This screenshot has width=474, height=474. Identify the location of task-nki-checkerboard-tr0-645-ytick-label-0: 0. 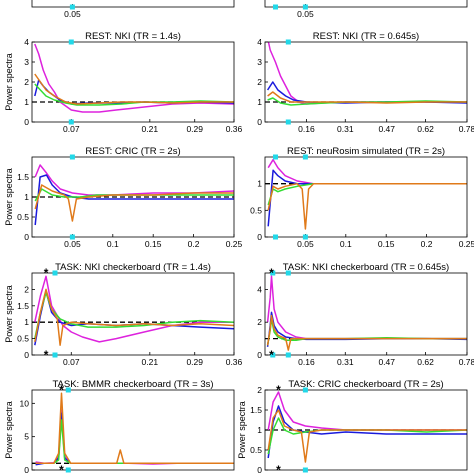
(259, 355).